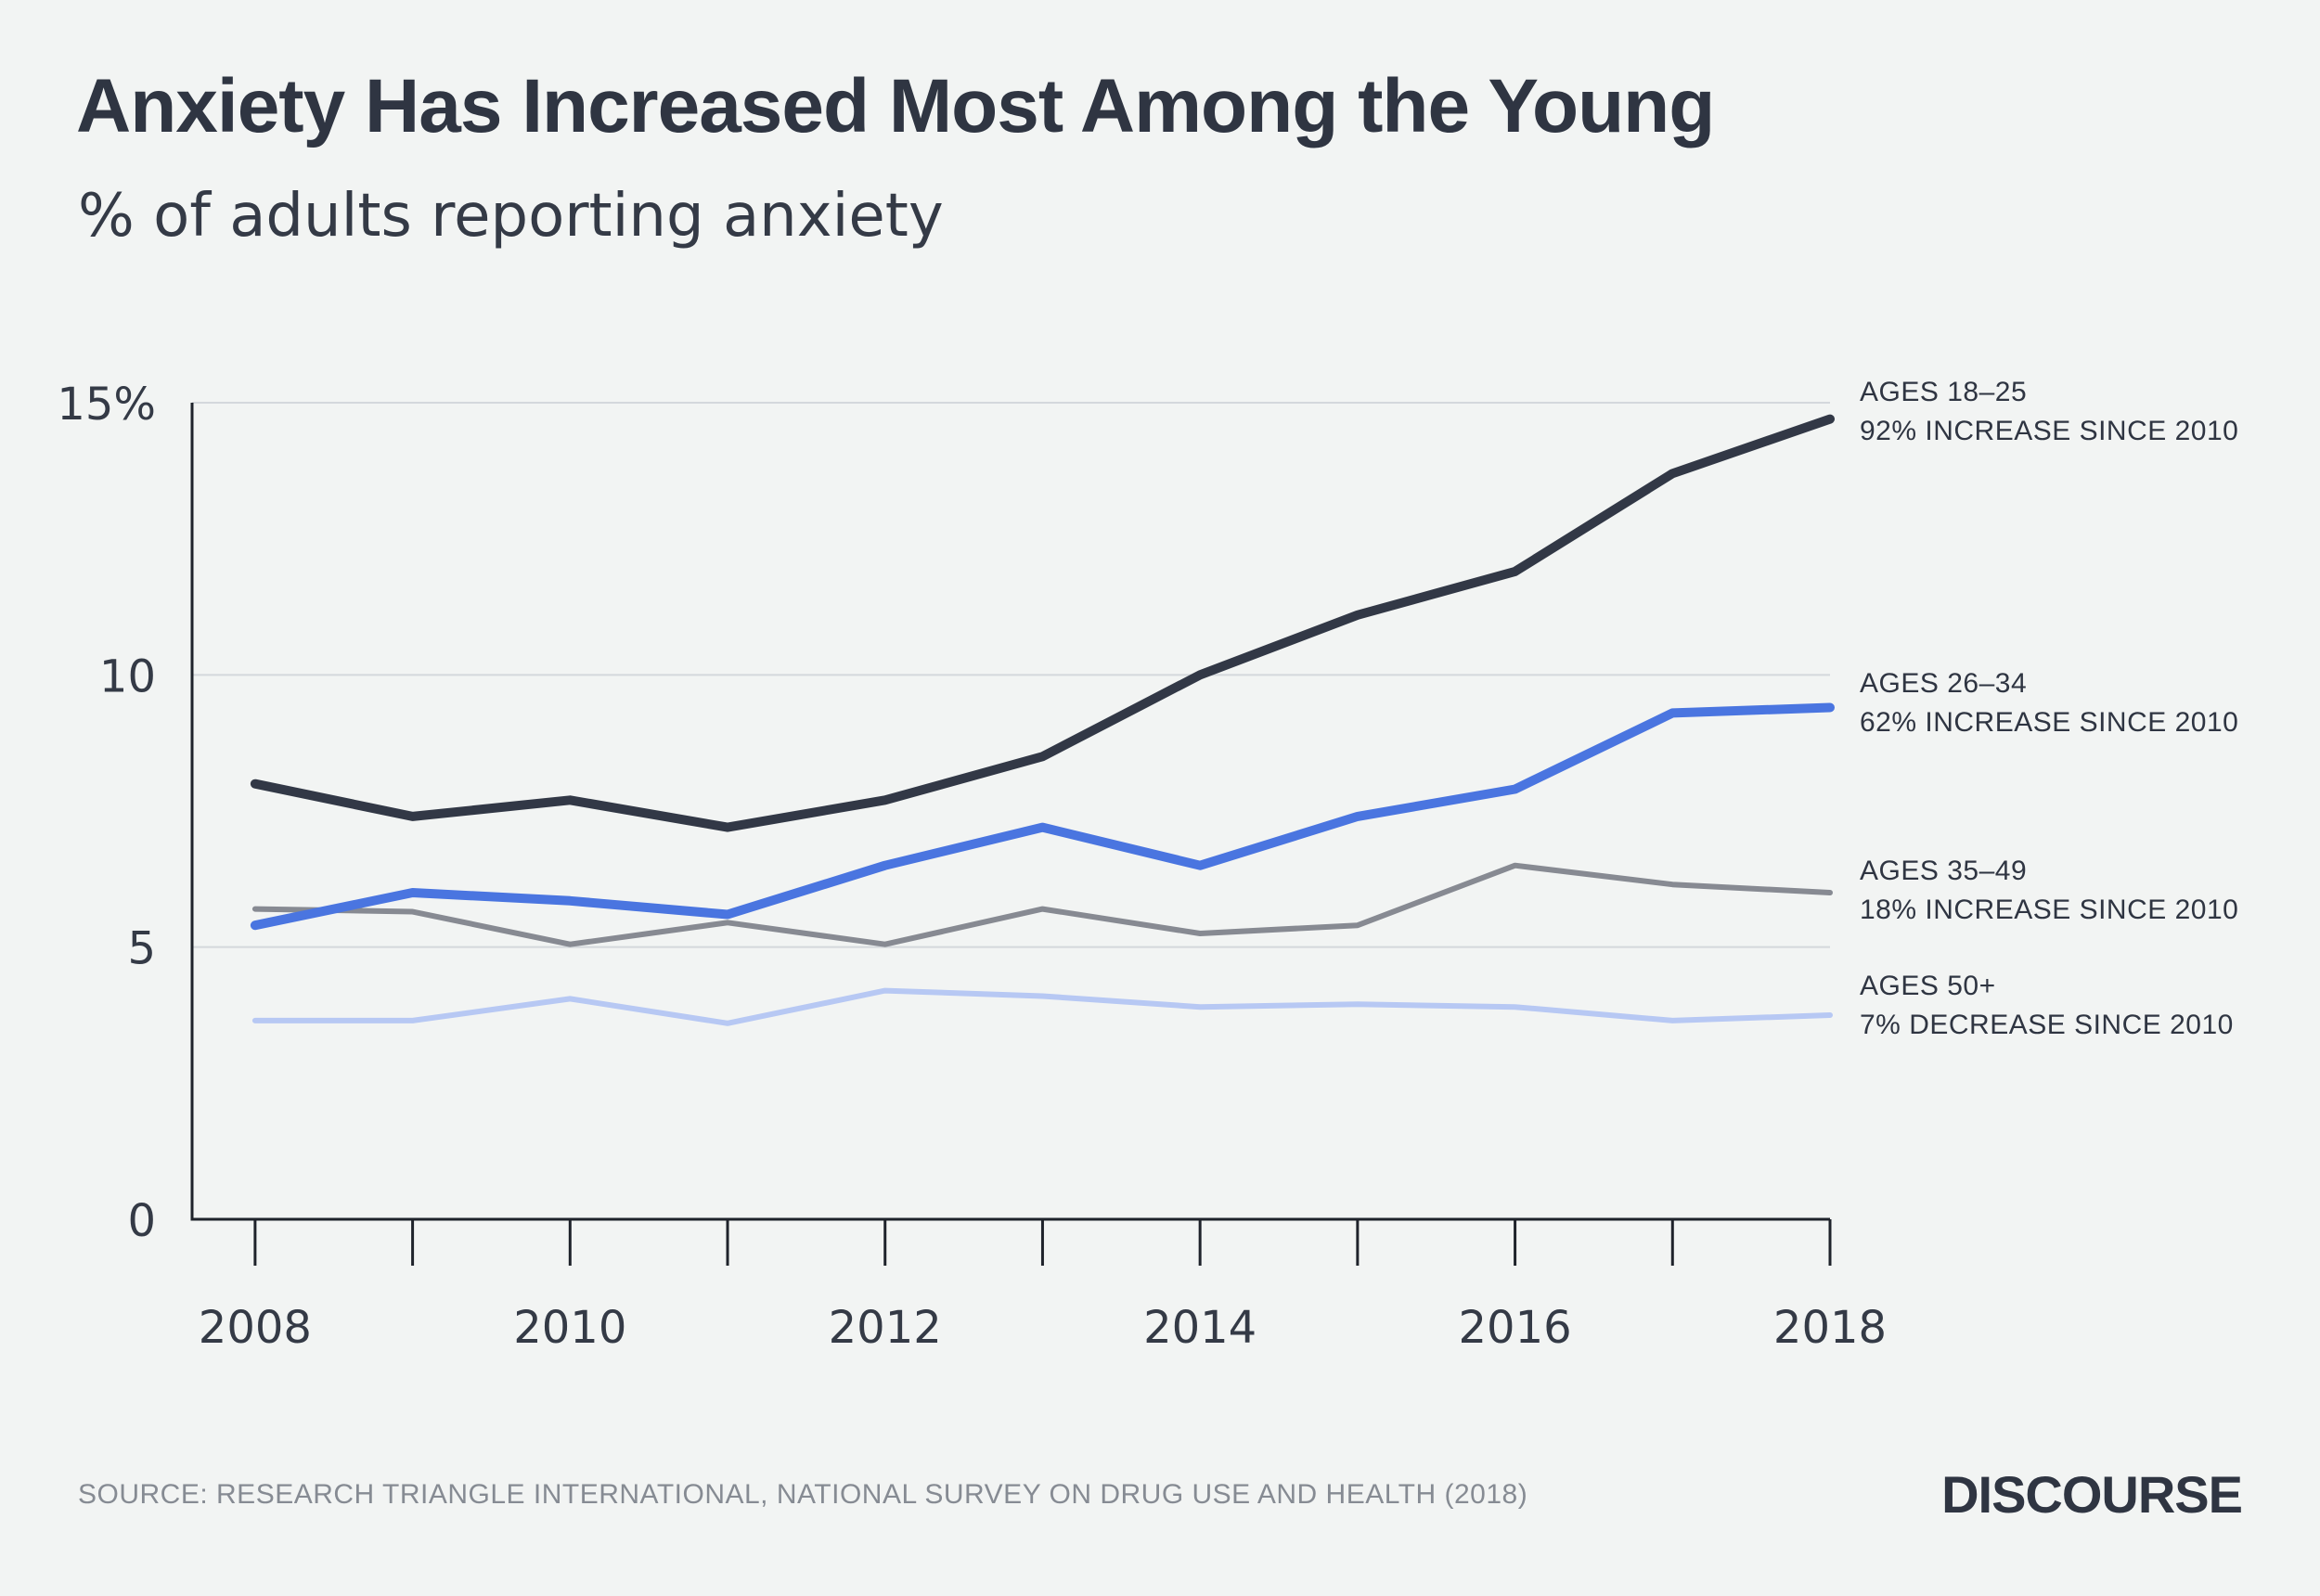 The width and height of the screenshot is (2320, 1596). Describe the element at coordinates (2092, 1495) in the screenshot. I see `brand-logo: DISCOURSE` at that location.